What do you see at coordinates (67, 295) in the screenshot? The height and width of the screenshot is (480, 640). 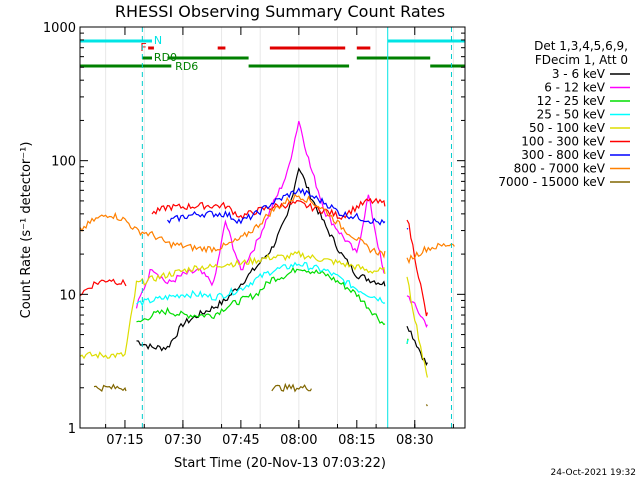 I see `y-tick-label: 10` at bounding box center [67, 295].